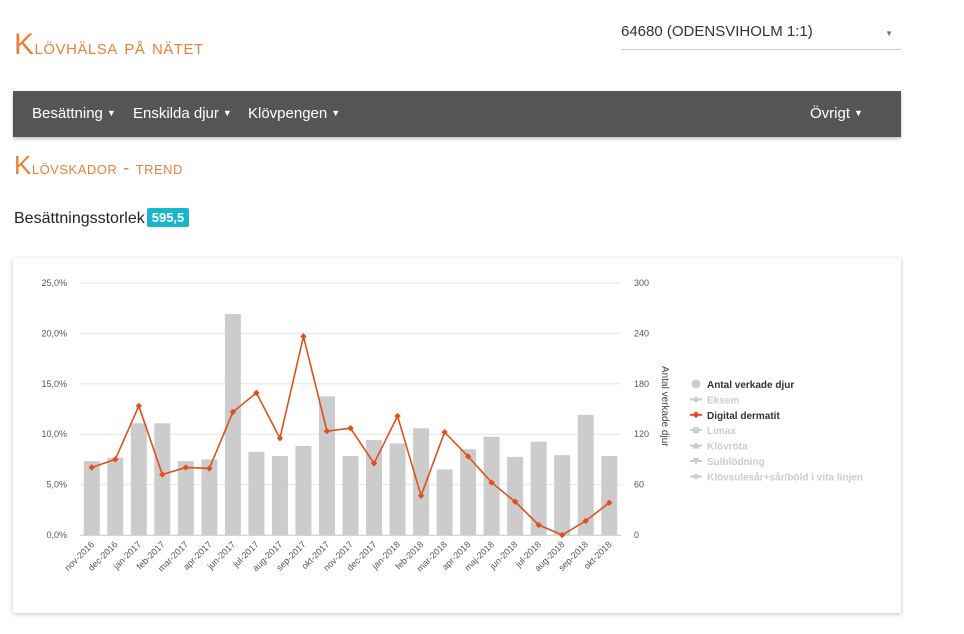 Image resolution: width=964 pixels, height=634 pixels. Describe the element at coordinates (56, 485) in the screenshot. I see `y-left-tick-label: 5,0%` at that location.